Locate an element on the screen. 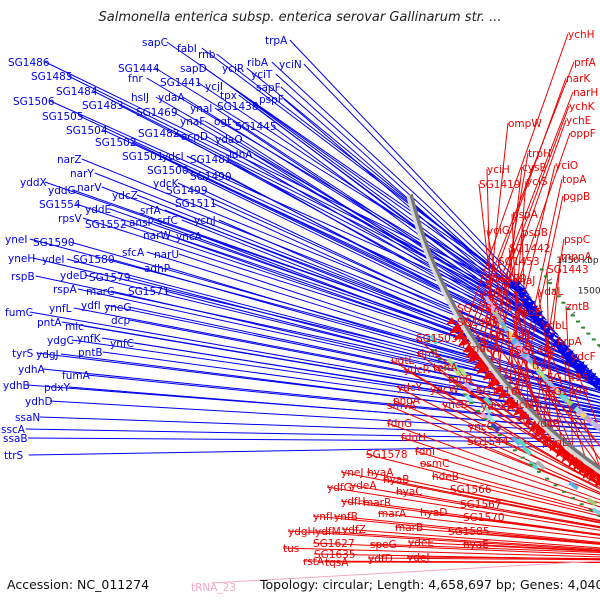 This screenshot has width=600, height=600. forward-gene-label: fumC is located at coordinates (19, 313).